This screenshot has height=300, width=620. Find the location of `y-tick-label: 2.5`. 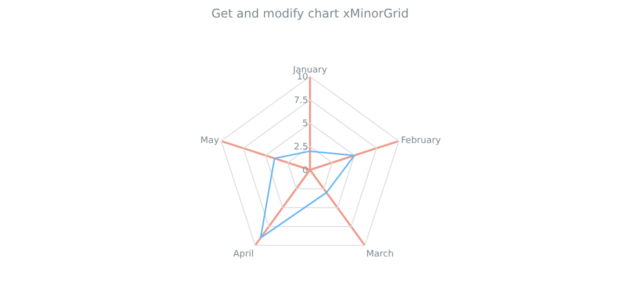

y-tick-label: 2.5 is located at coordinates (301, 147).